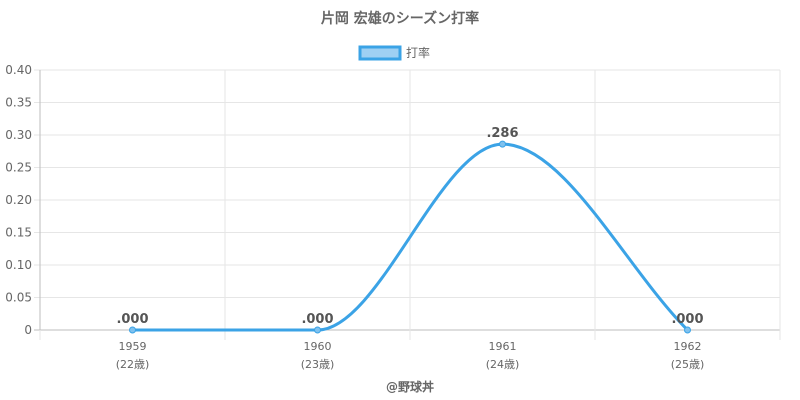 The image size is (800, 400). I want to click on data-label: .286, so click(502, 133).